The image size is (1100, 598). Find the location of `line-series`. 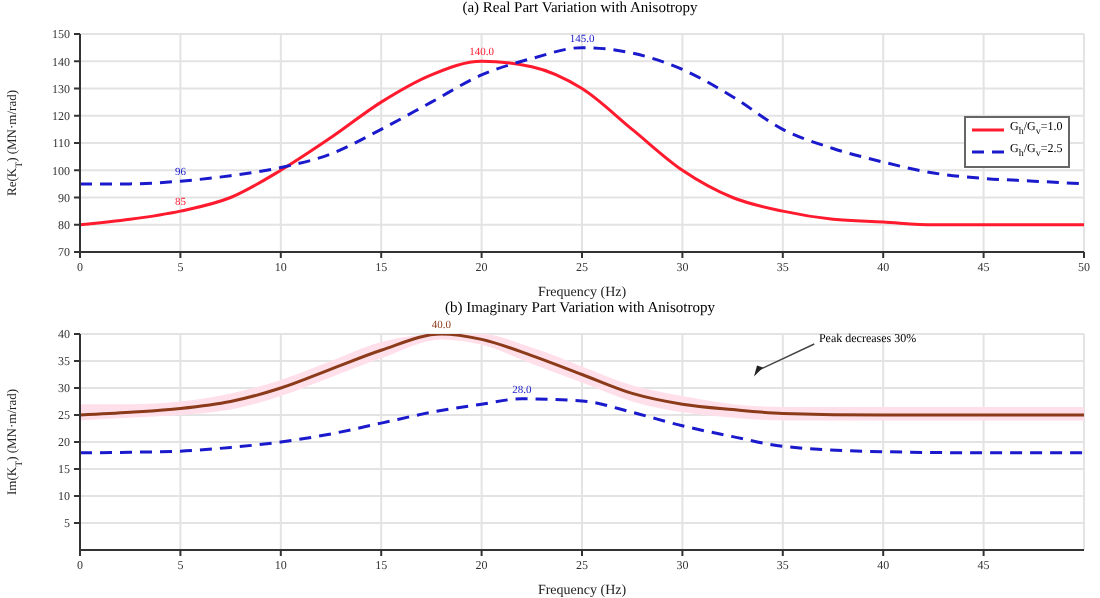

line-series is located at coordinates (582, 426).